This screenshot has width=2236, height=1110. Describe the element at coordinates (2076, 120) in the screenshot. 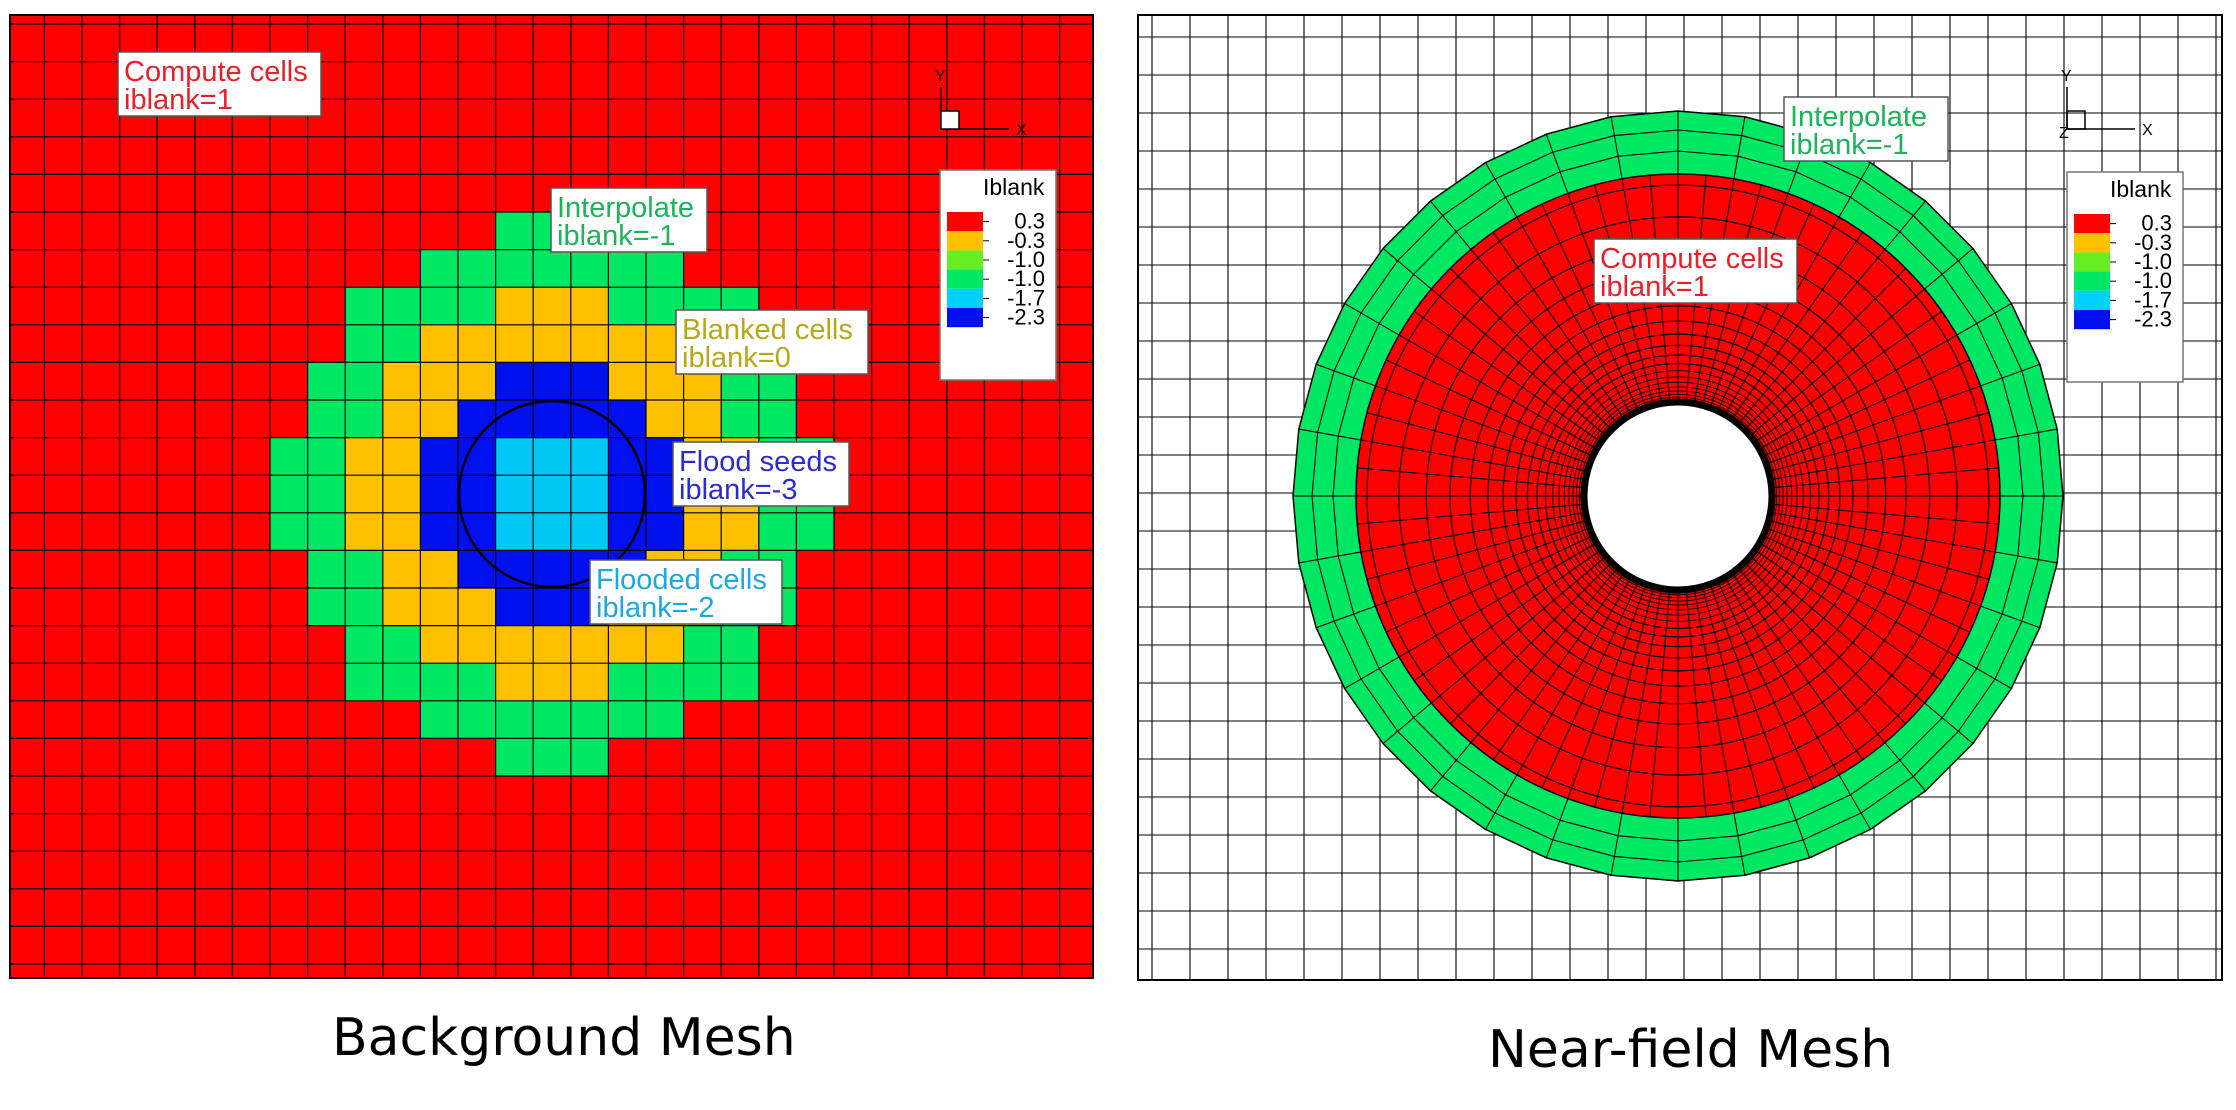

I see `axis-plane-box` at that location.